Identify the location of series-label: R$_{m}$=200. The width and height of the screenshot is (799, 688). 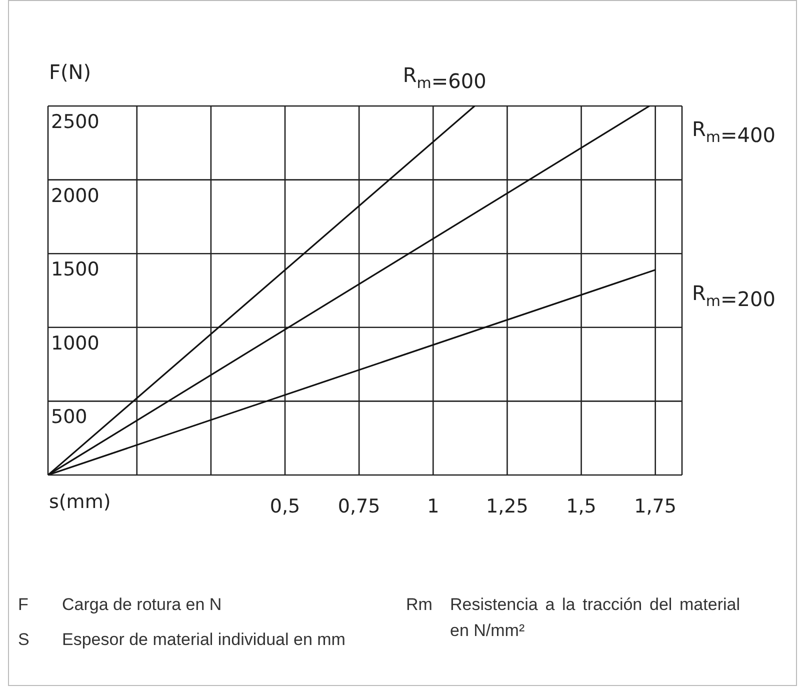
(734, 295).